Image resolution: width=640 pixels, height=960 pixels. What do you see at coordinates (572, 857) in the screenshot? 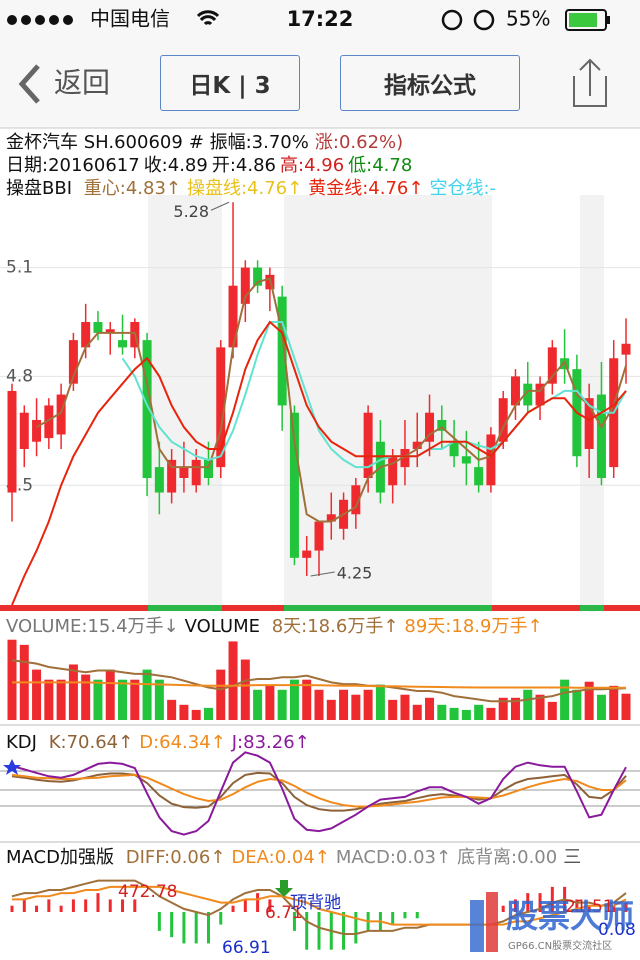
I see `legend-entry: 三` at bounding box center [572, 857].